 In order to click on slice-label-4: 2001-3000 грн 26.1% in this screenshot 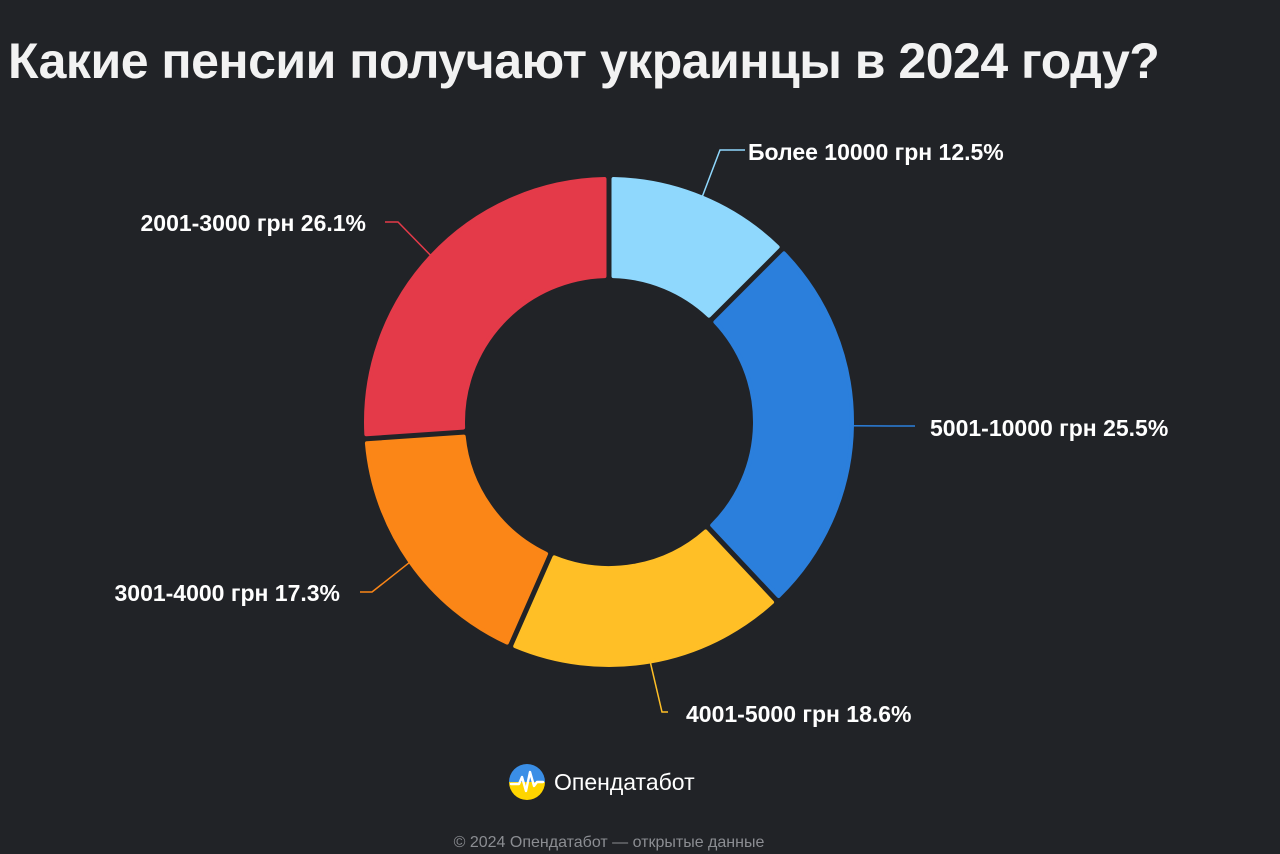, I will do `click(253, 223)`.